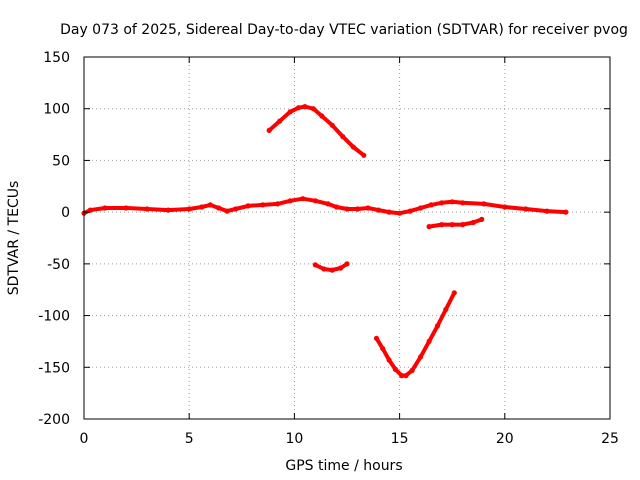  Describe the element at coordinates (14, 238) in the screenshot. I see `y-axis-label: SDTVAR / TECUs` at that location.